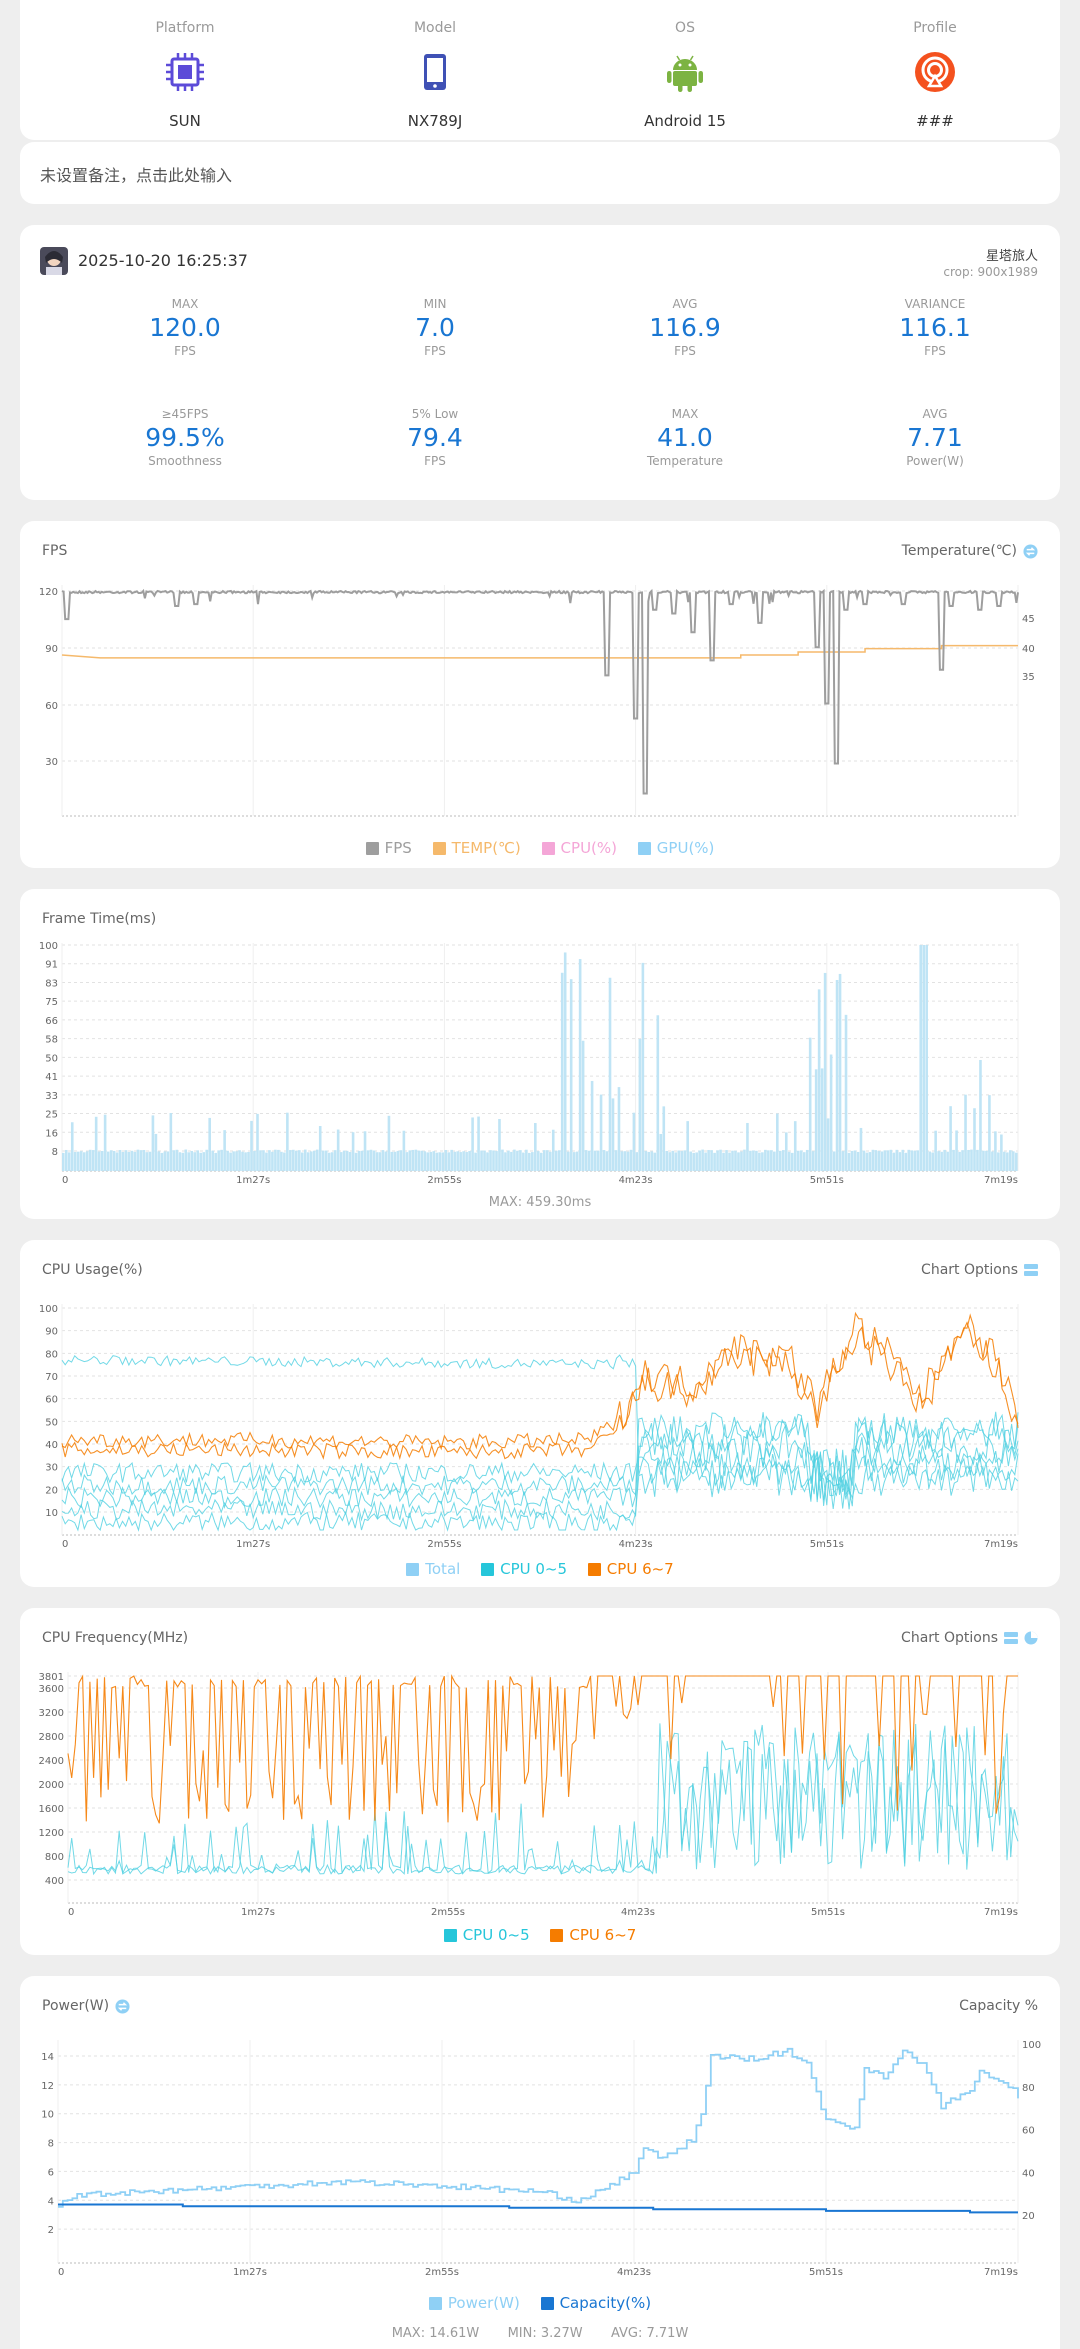 This screenshot has width=1080, height=2349. I want to click on y2-tick-label: 100, so click(1031, 2045).